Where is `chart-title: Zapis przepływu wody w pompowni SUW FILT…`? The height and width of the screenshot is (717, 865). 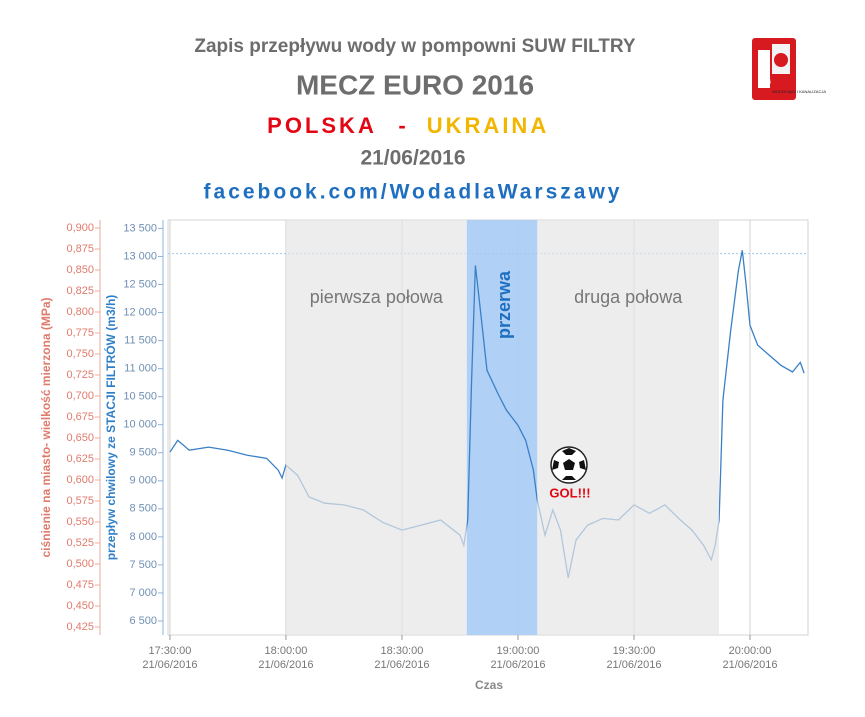
chart-title: Zapis przepływu wody w pompowni SUW FILT… is located at coordinates (415, 46).